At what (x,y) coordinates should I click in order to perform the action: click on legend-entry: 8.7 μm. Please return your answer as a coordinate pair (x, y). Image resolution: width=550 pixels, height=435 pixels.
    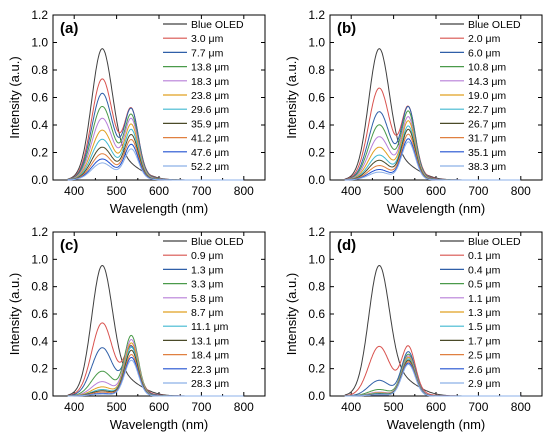
    Looking at the image, I should click on (207, 313).